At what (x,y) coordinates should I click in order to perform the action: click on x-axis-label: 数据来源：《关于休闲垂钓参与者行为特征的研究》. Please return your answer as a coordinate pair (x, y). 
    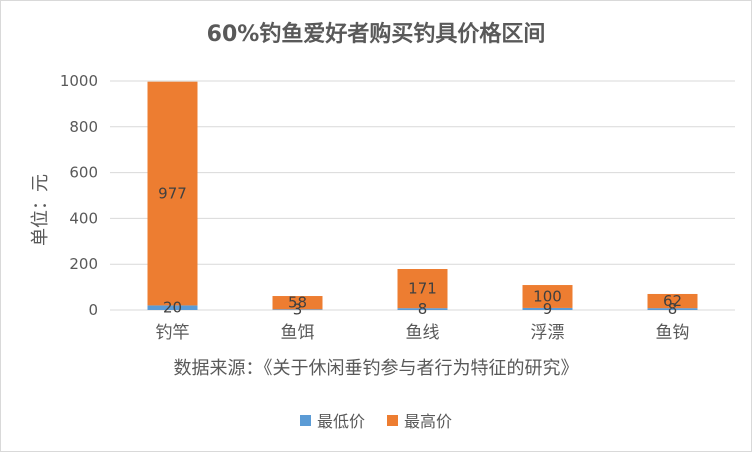
    Looking at the image, I should click on (376, 368).